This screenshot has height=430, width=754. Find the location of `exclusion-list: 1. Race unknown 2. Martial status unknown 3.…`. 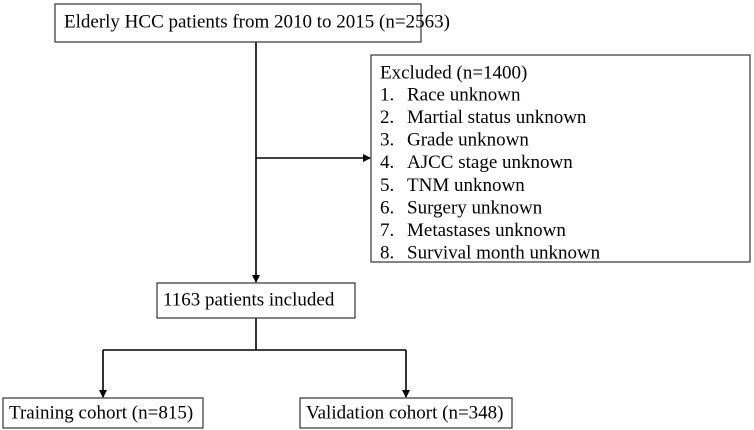

exclusion-list: 1. Race unknown 2. Martial status unknown 3.… is located at coordinates (490, 173).